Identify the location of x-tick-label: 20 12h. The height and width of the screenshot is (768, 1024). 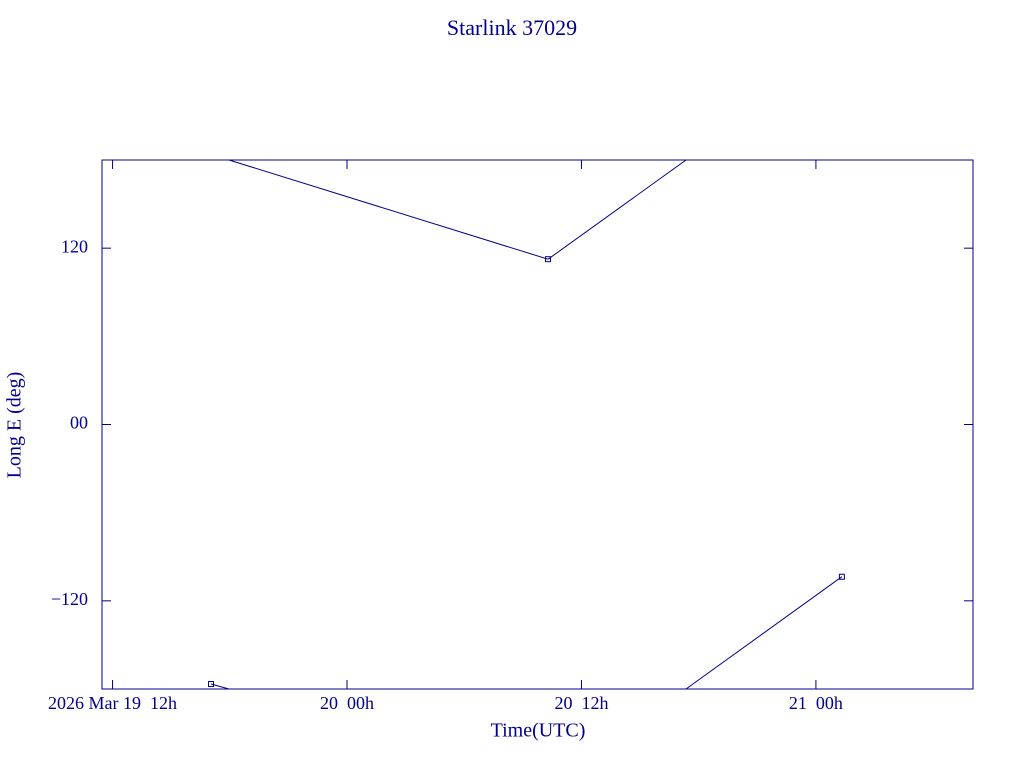
(581, 703).